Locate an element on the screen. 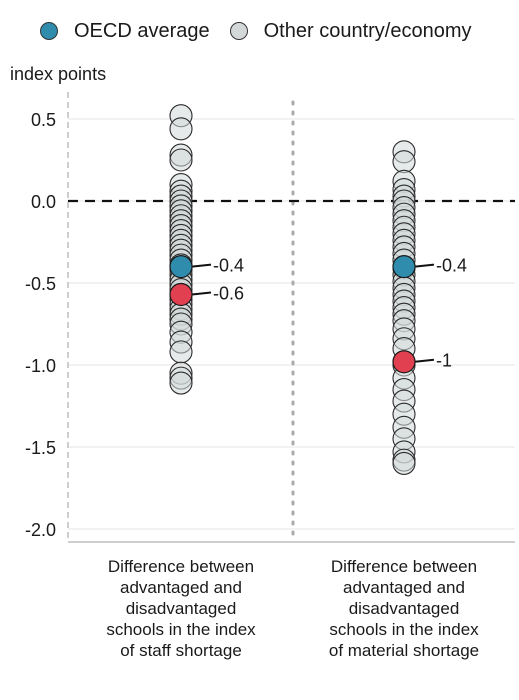 Image resolution: width=519 pixels, height=700 pixels. y-axis-unit-label: index points is located at coordinates (58, 74).